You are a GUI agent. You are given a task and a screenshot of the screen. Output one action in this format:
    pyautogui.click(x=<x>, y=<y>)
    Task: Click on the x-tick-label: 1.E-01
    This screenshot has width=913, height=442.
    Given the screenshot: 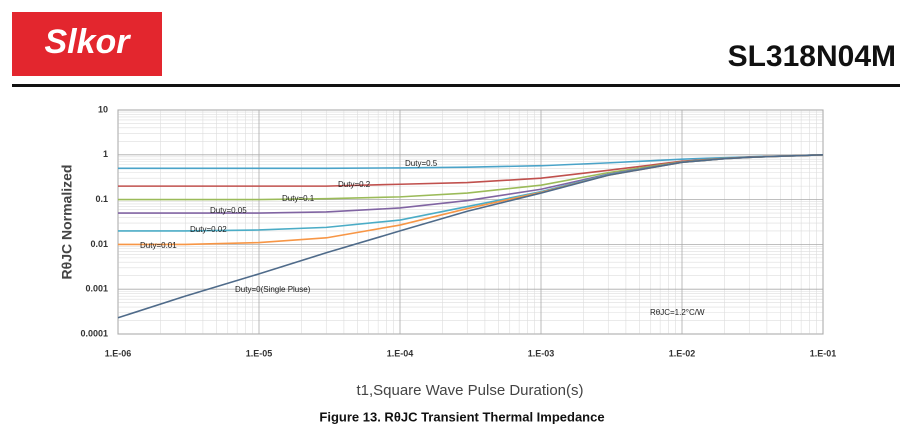 What is the action you would take?
    pyautogui.click(x=823, y=353)
    